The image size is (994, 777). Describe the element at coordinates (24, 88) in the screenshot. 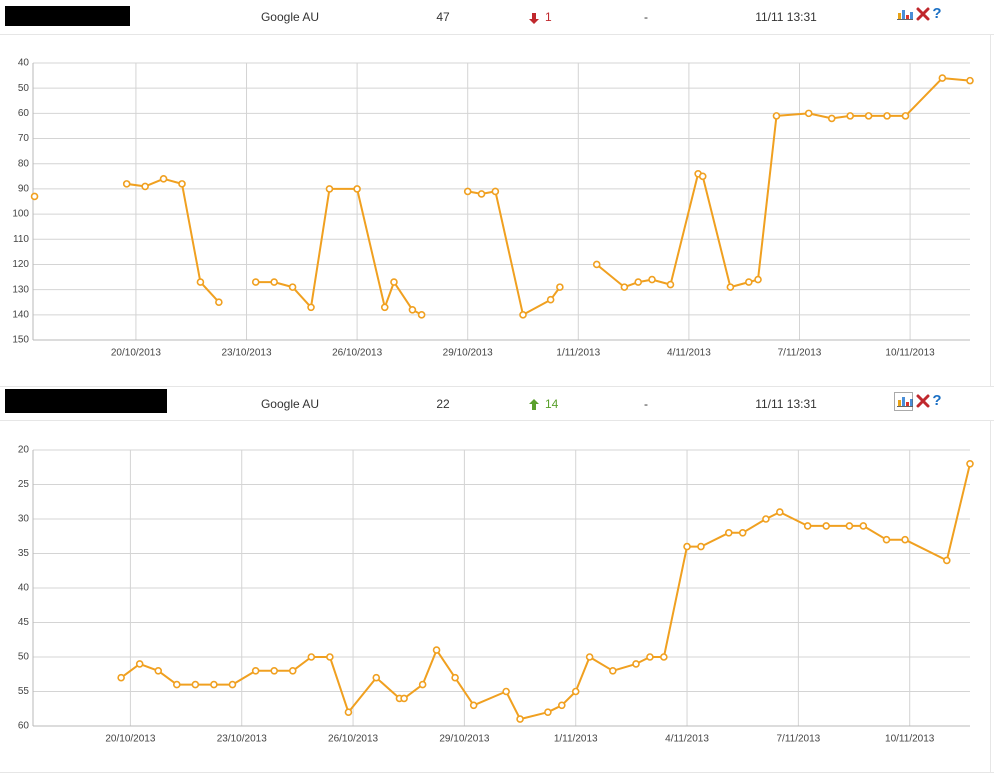

I see `y-tick-label: 50` at that location.